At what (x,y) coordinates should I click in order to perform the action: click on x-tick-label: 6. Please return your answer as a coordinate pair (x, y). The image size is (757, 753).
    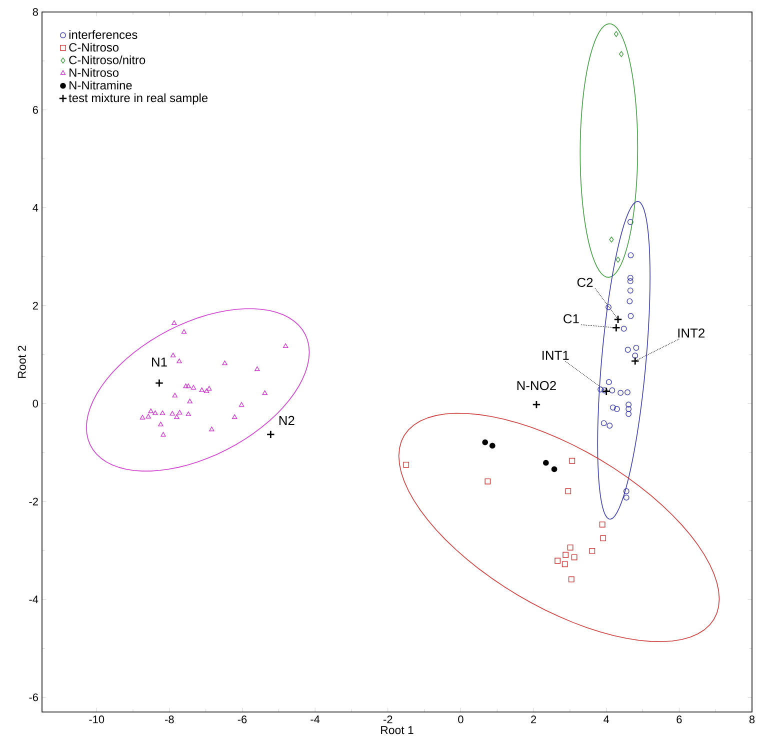
    Looking at the image, I should click on (679, 720).